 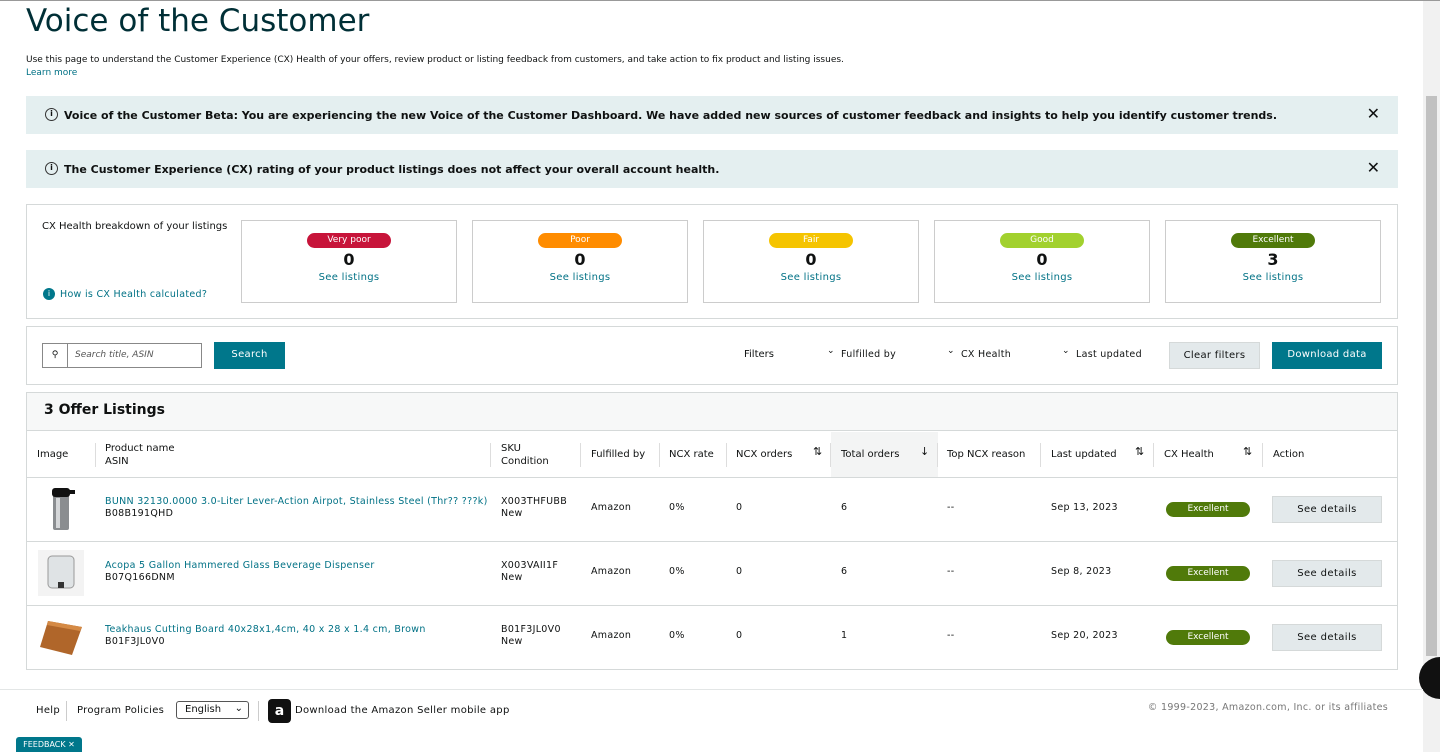 What do you see at coordinates (712, 412) in the screenshot?
I see `listings-header` at bounding box center [712, 412].